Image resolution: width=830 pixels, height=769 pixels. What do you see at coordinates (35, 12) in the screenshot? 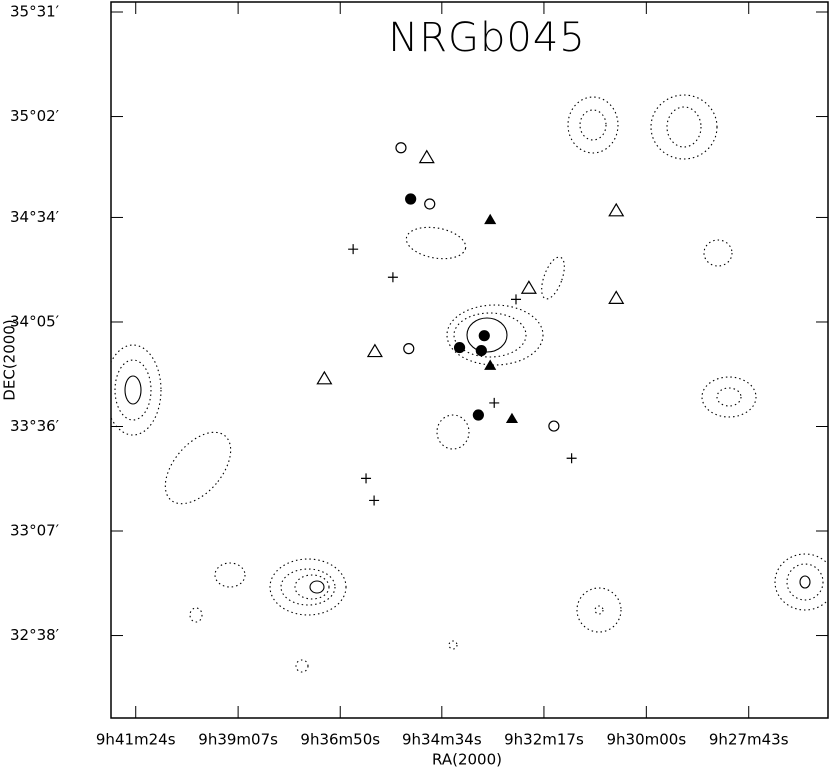
I see `y-tick-label: 35°31′` at bounding box center [35, 12].